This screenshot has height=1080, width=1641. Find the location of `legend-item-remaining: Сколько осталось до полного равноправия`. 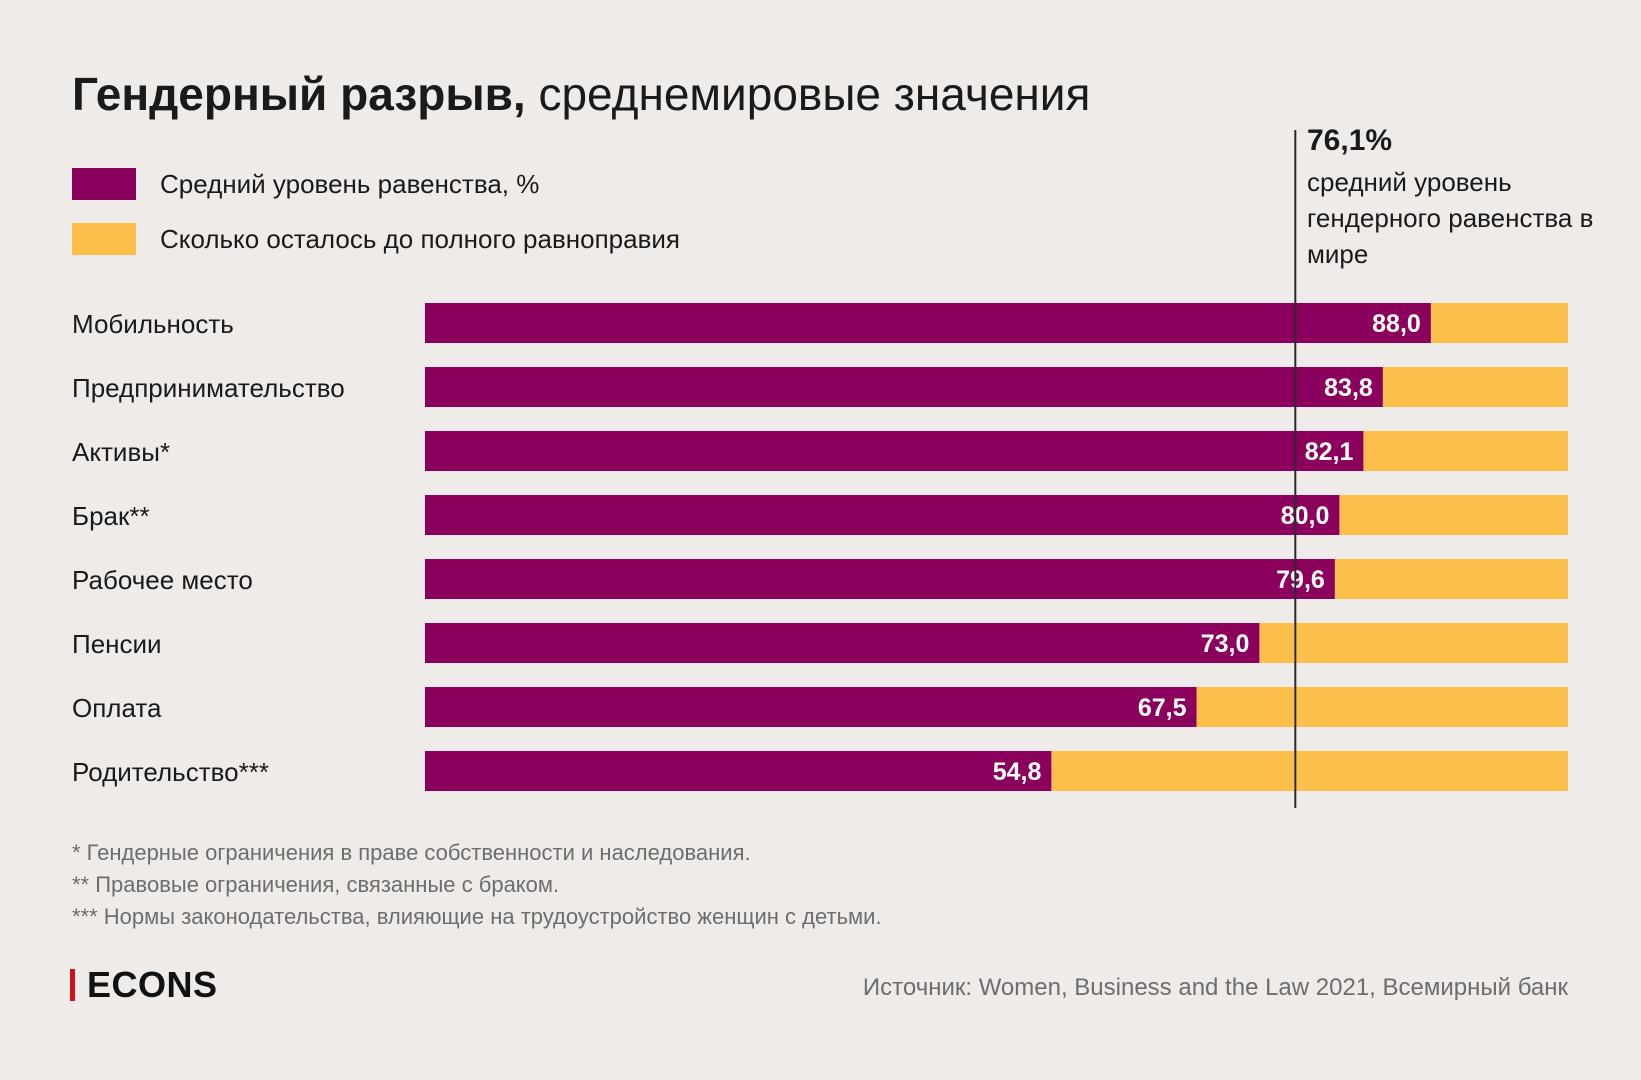

legend-item-remaining: Сколько осталось до полного равноправия is located at coordinates (376, 239).